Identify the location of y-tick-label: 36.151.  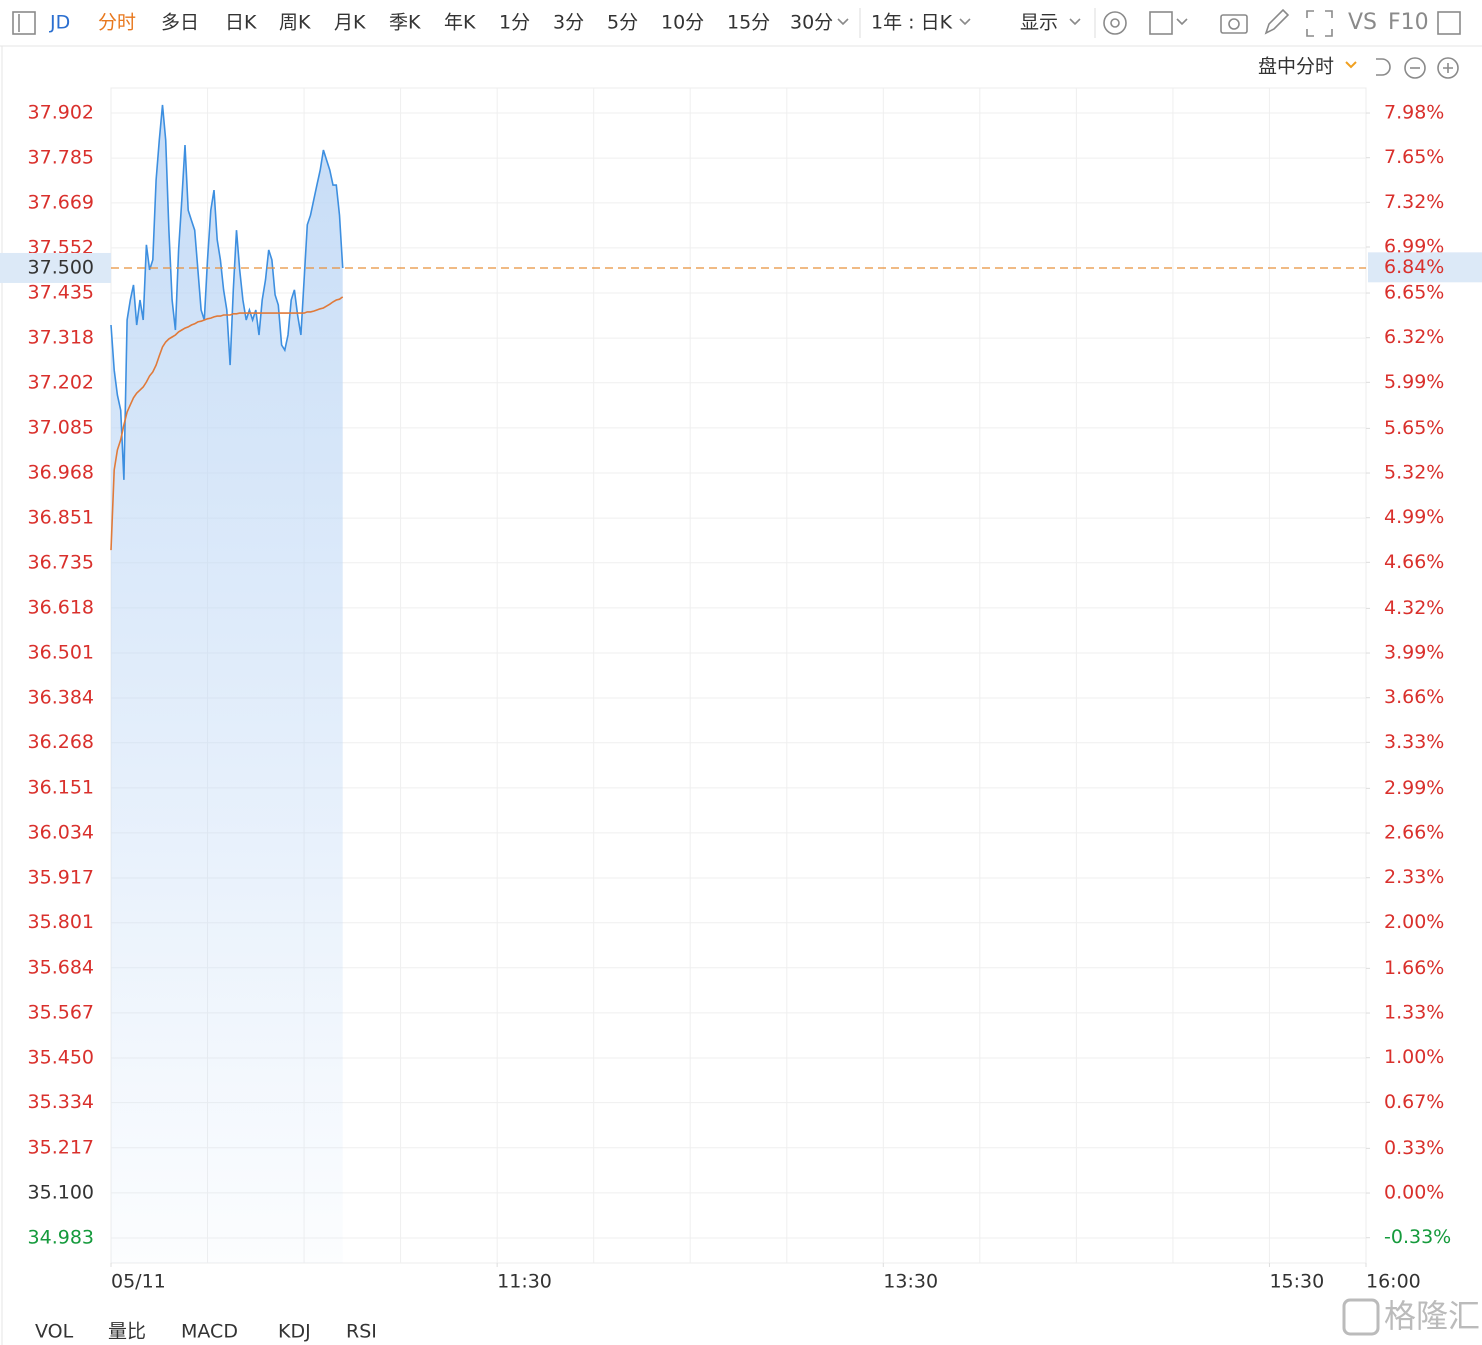
(61, 787).